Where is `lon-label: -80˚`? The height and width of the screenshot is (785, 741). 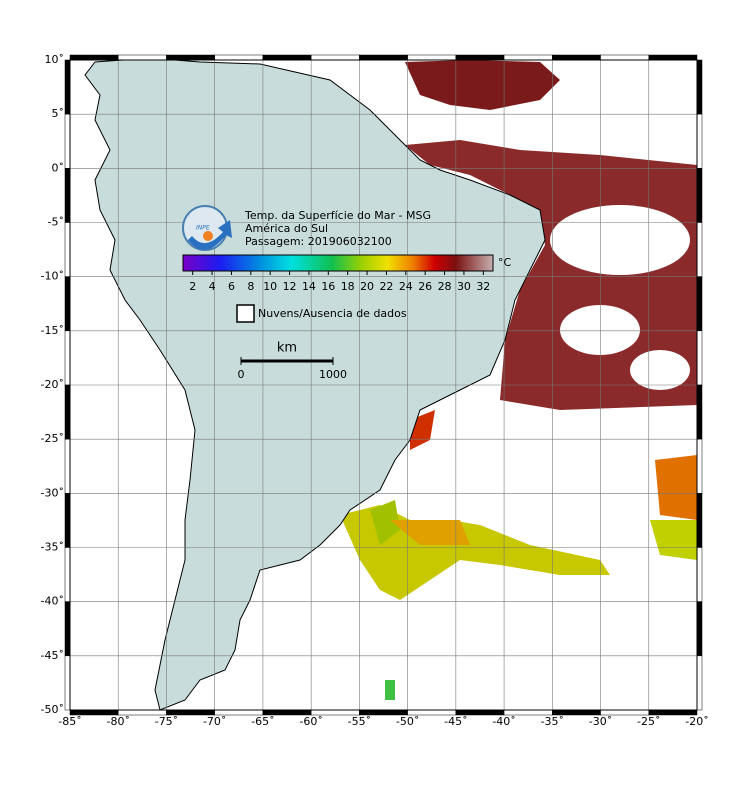 lon-label: -80˚ is located at coordinates (117, 721).